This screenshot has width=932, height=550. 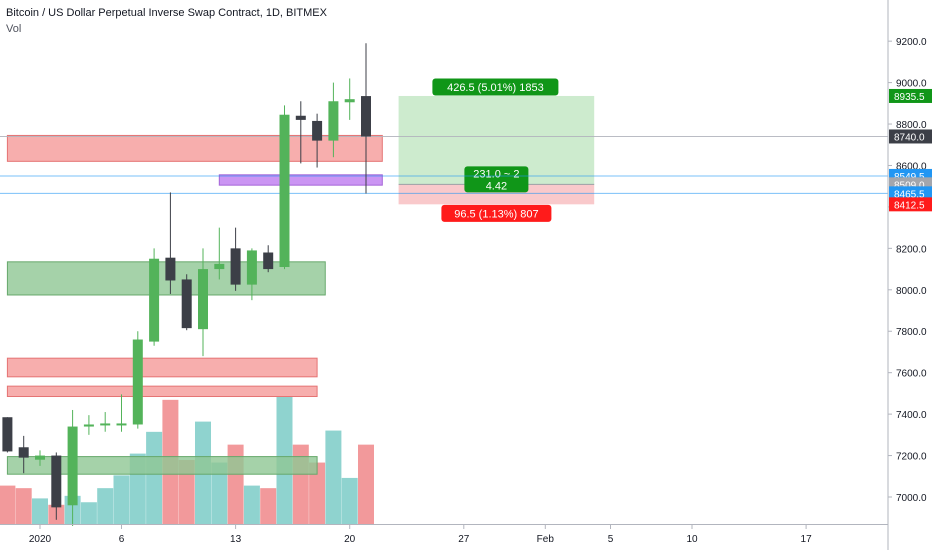 I want to click on x-tick-label: 2020, so click(x=40, y=539).